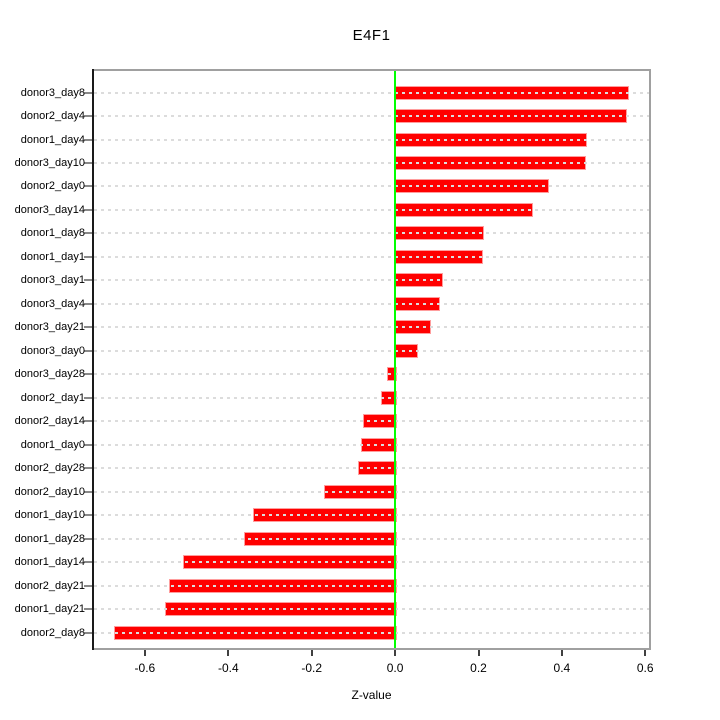  What do you see at coordinates (371, 695) in the screenshot?
I see `x-axis-title: Z-value` at bounding box center [371, 695].